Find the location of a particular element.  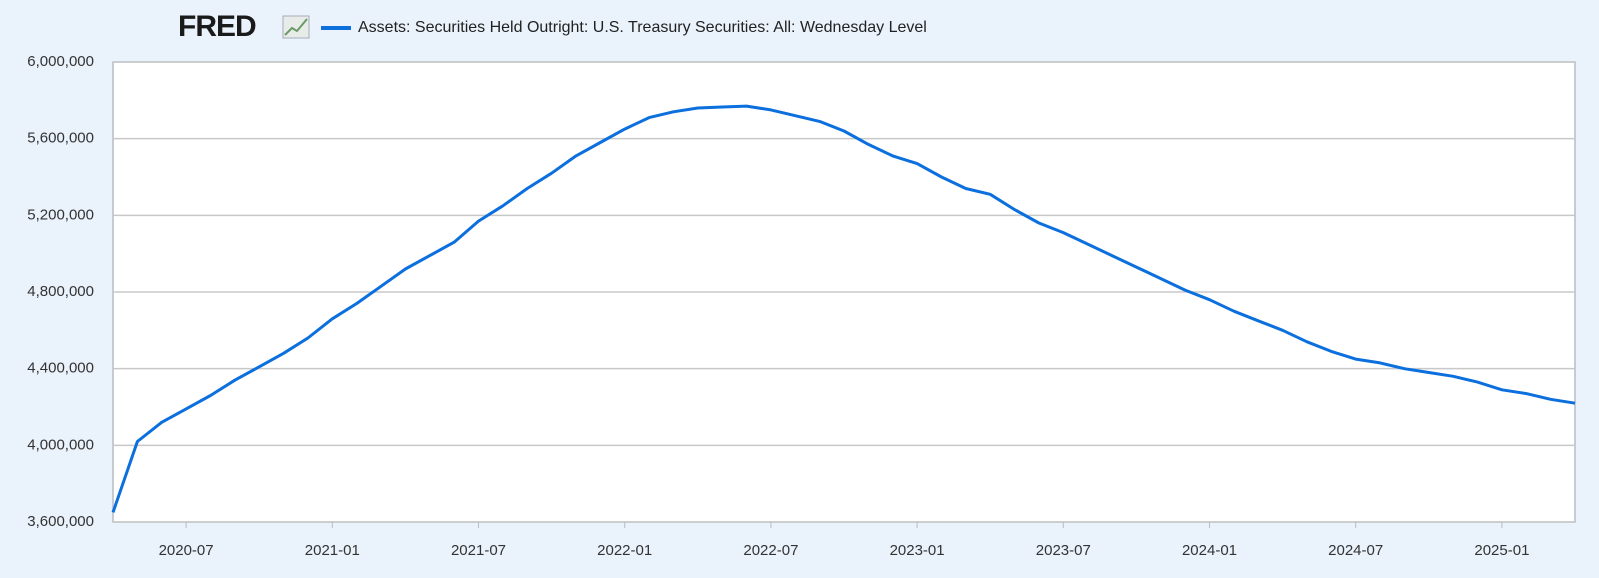

y-tick-label: 5,200,000 is located at coordinates (60, 214).